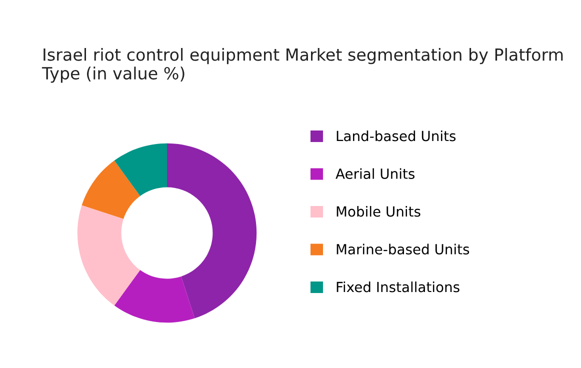 Image resolution: width=581 pixels, height=368 pixels. Describe the element at coordinates (378, 211) in the screenshot. I see `legend-label: Mobile Units` at that location.